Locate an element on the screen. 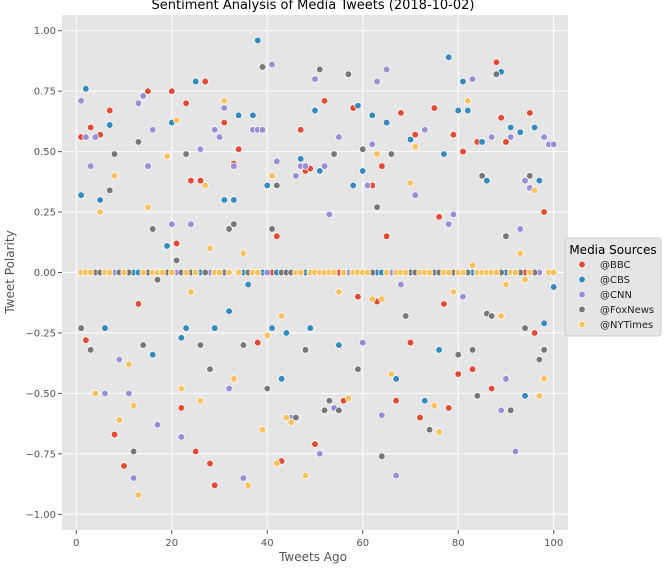 Image resolution: width=666 pixels, height=576 pixels. legend-marker-nytimes is located at coordinates (582, 324).